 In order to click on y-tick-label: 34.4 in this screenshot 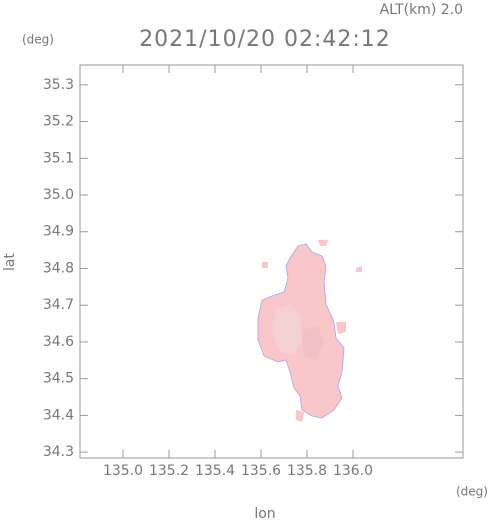, I will do `click(58, 415)`.